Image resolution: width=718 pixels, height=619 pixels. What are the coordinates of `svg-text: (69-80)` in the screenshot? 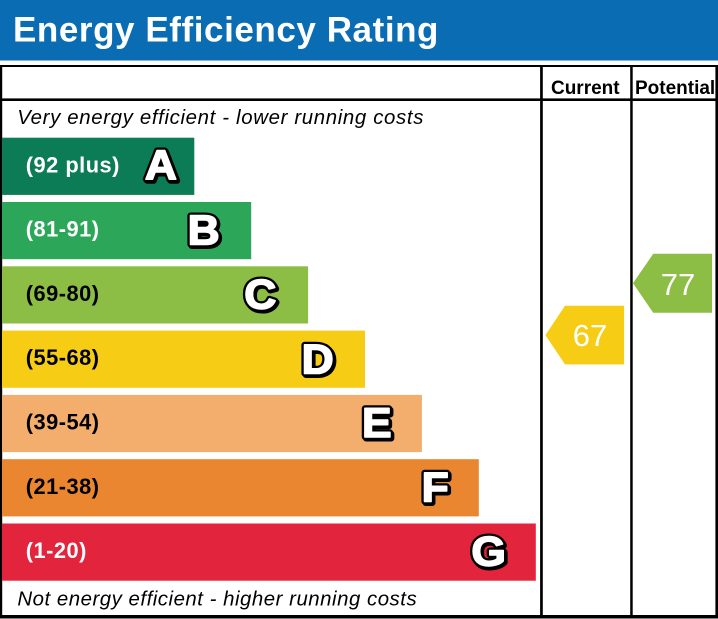 It's located at (63, 293).